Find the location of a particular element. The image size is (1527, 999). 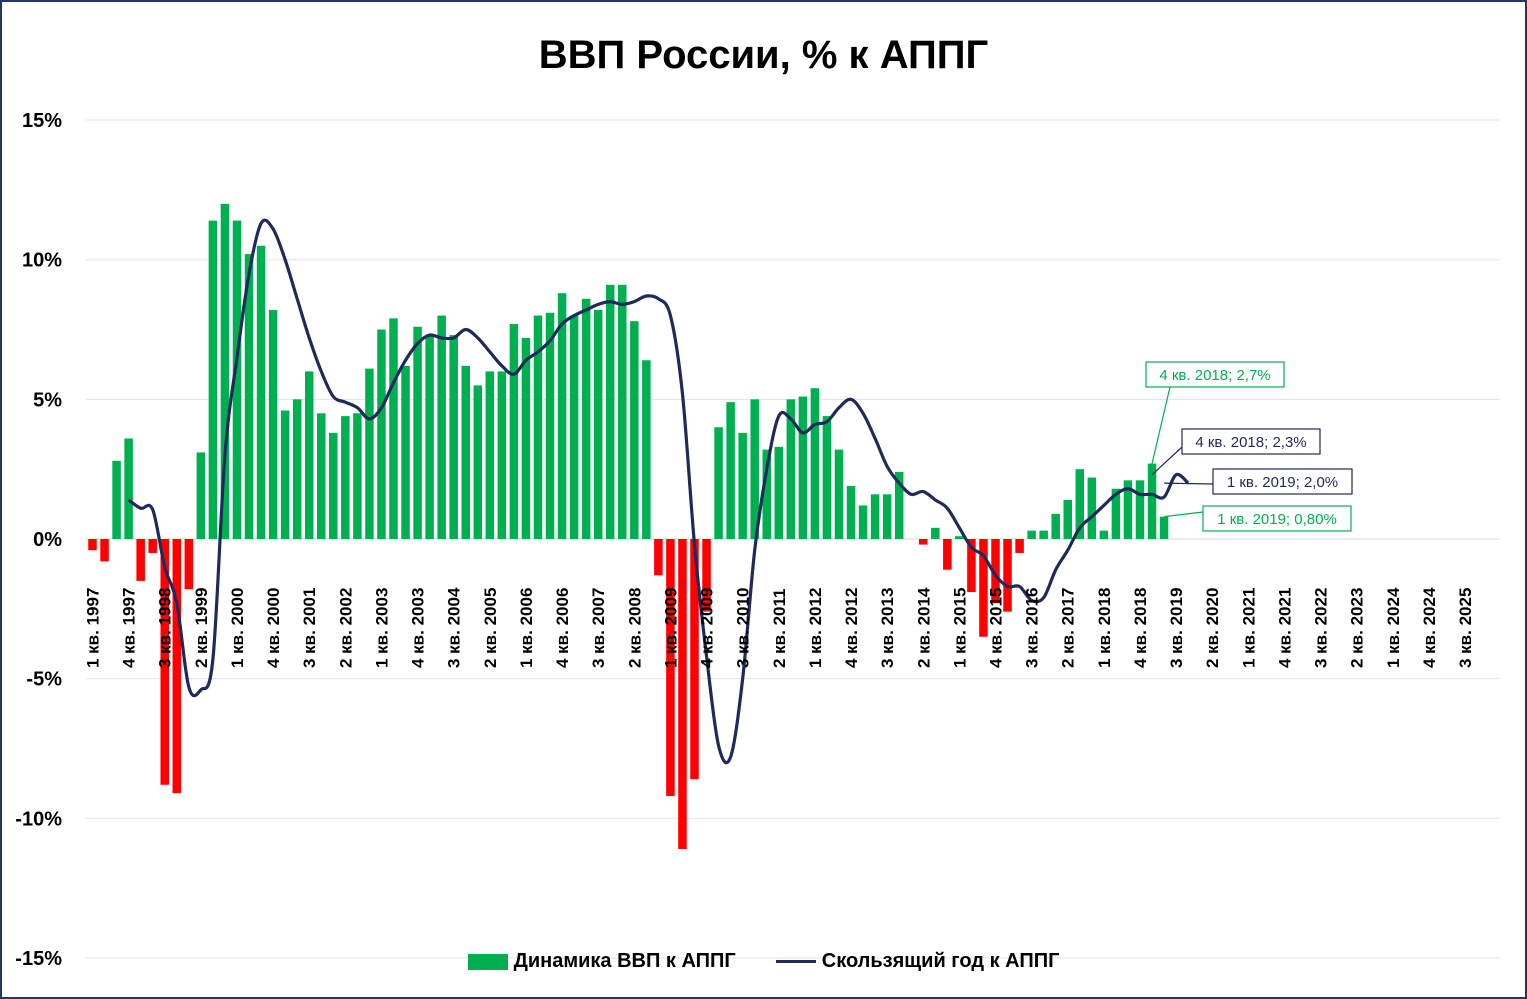

x-tick-label: 2 кв. 2020 is located at coordinates (1212, 628).